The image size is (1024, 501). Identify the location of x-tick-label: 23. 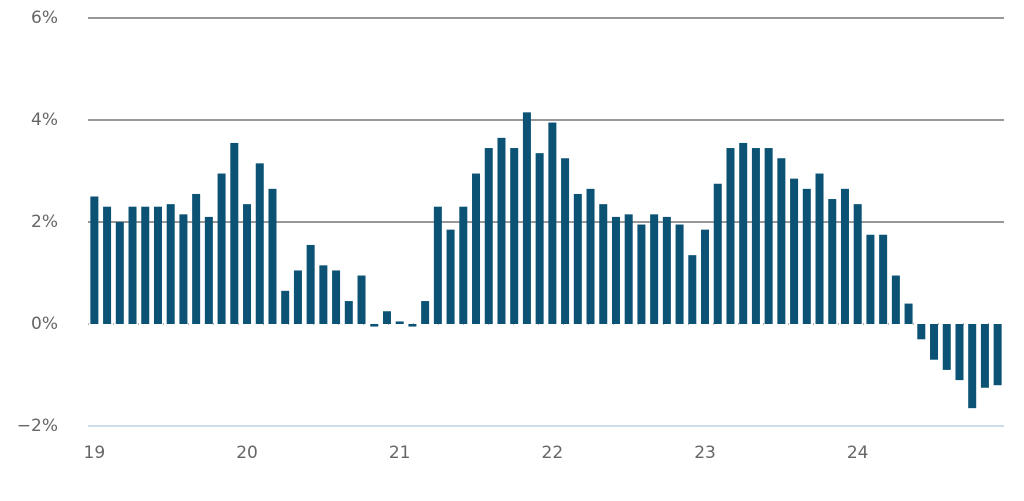
(705, 453).